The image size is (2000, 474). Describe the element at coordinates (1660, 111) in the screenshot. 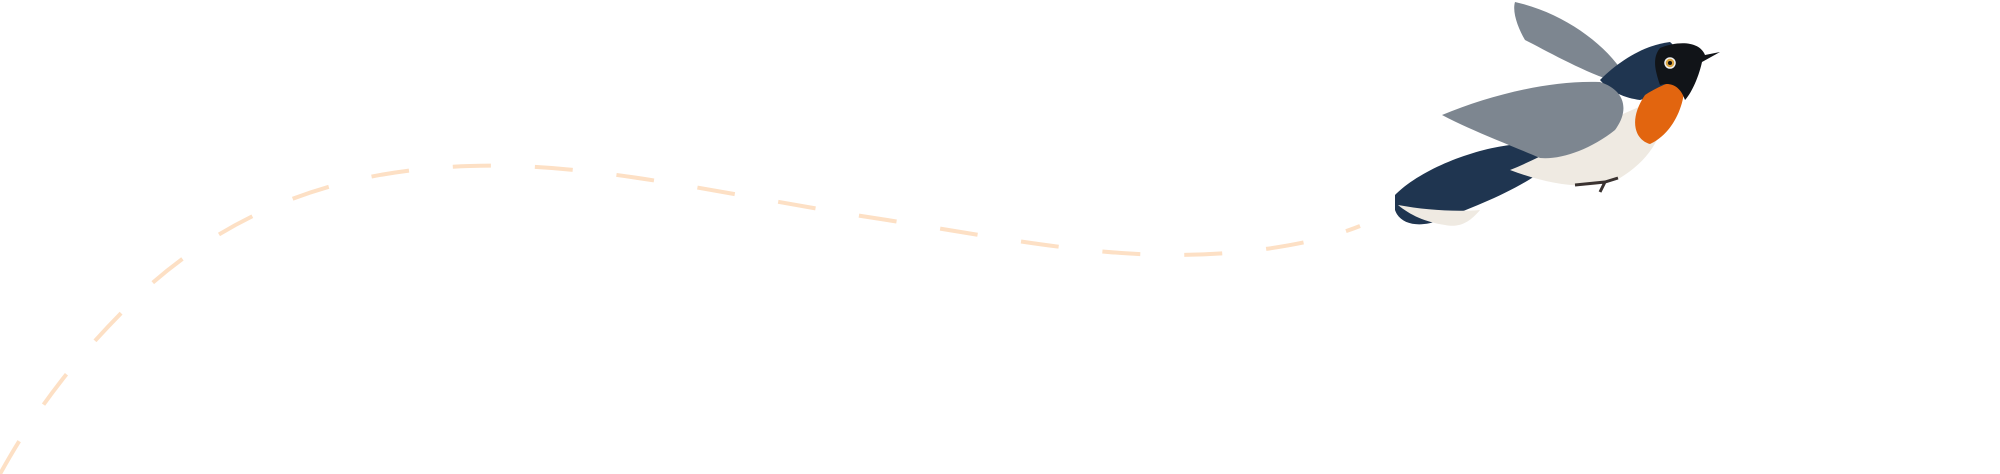

I see `bird-throat` at that location.